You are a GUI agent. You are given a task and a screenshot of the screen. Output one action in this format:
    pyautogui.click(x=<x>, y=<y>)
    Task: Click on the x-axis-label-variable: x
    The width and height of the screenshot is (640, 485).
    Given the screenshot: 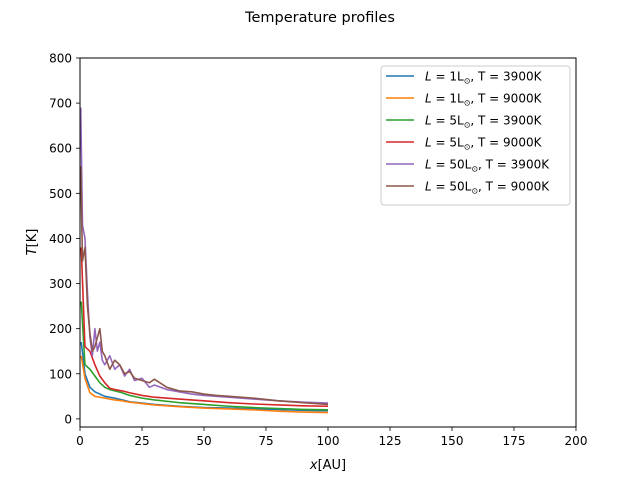 What is the action you would take?
    pyautogui.click(x=313, y=465)
    